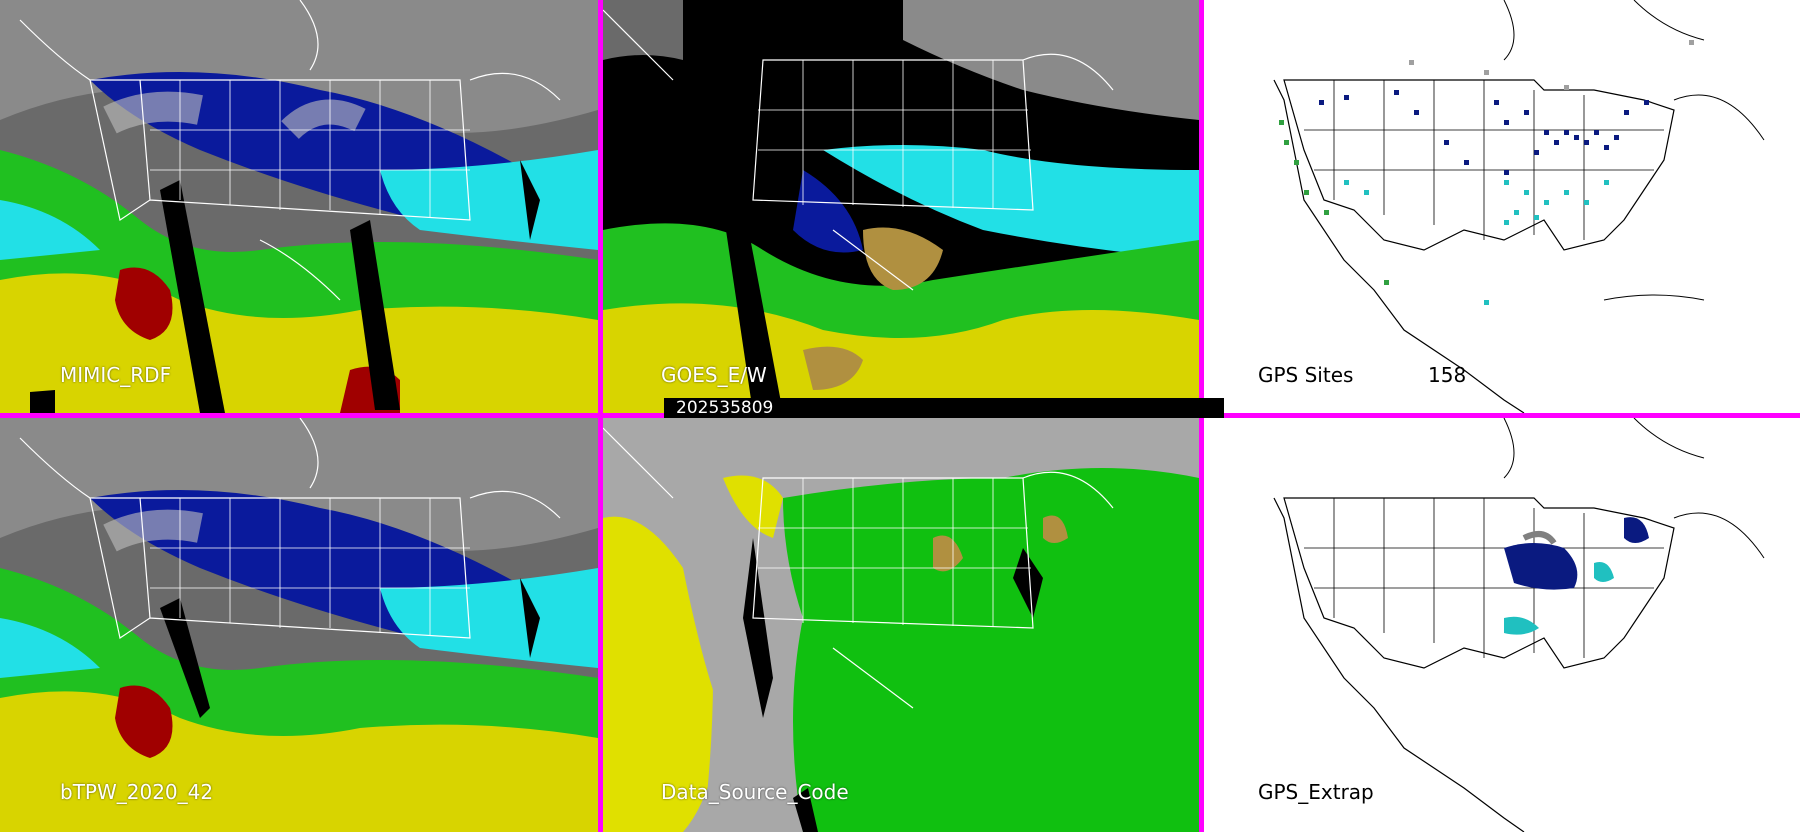 This screenshot has width=1800, height=832. What do you see at coordinates (1306, 375) in the screenshot?
I see `gps-sites-label: GPS Sites` at bounding box center [1306, 375].